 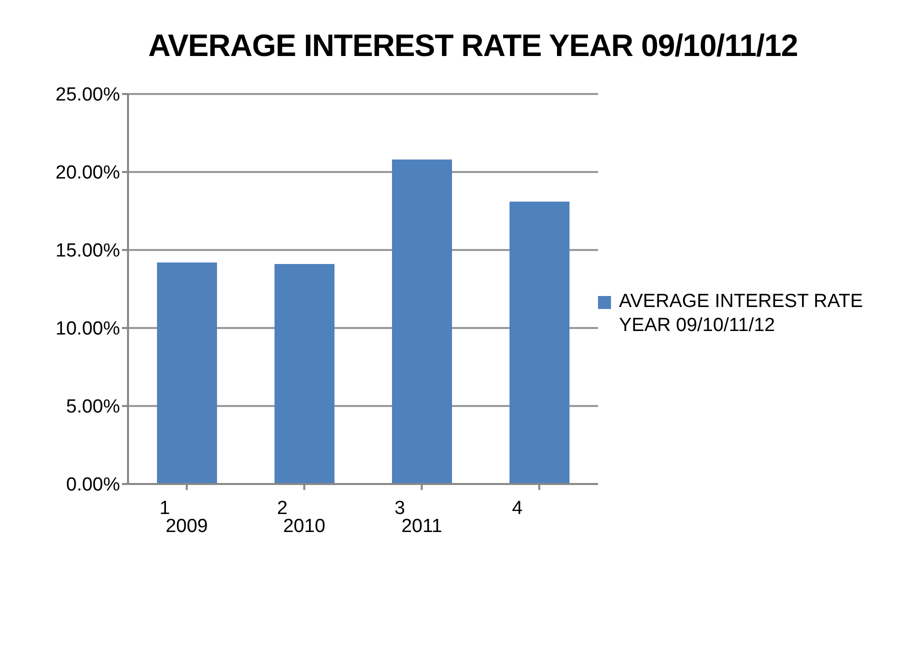 I want to click on y-tick-label: 5.00%, so click(x=93, y=407).